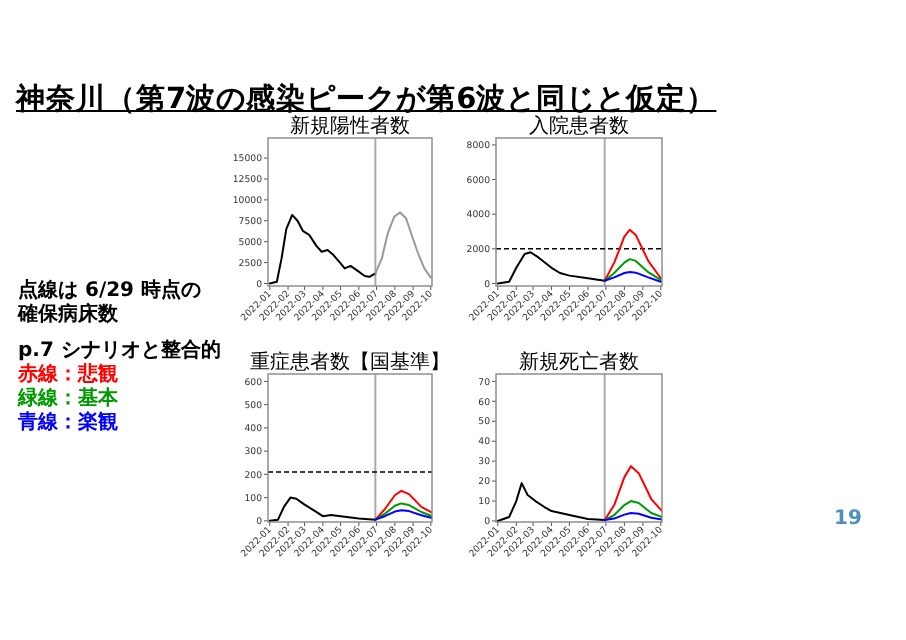 The image size is (906, 640). What do you see at coordinates (69, 424) in the screenshot?
I see `text: 青線：楽観` at bounding box center [69, 424].